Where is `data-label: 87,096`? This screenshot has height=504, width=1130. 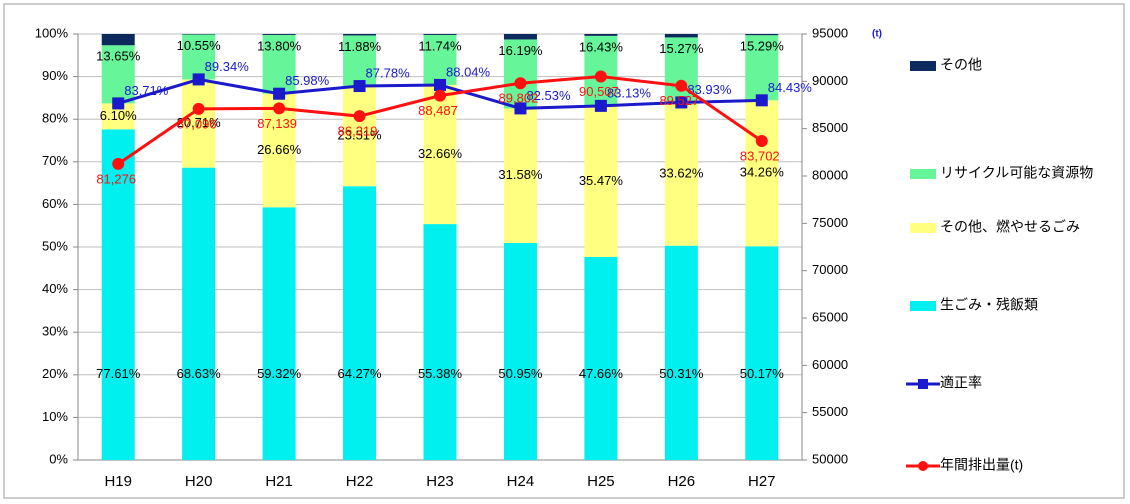 data-label: 87,096 is located at coordinates (197, 123).